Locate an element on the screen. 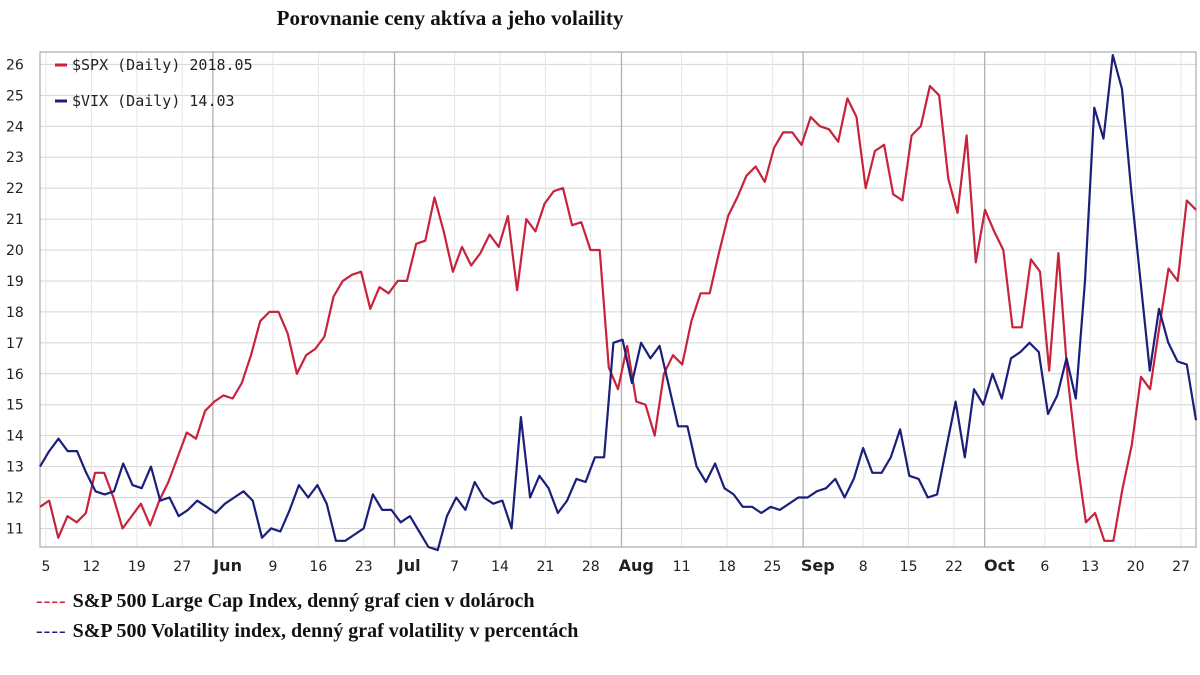  legend: $SPX (Daily) 2018.05 $VIX (Daily) 14.03 is located at coordinates (154, 83).